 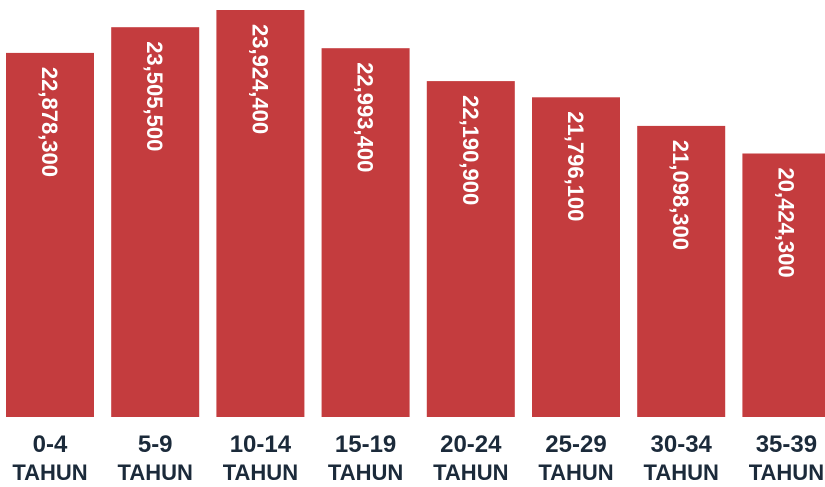 I want to click on bar-value-label: 22,190,900, so click(x=470, y=150).